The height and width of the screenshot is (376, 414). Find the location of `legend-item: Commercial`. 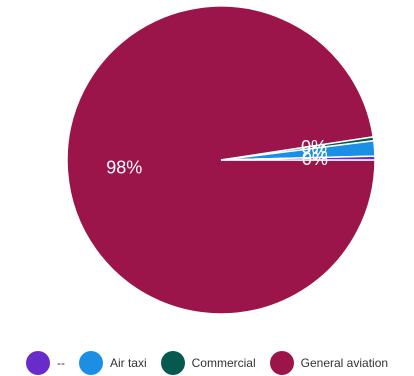

legend-item: Commercial is located at coordinates (208, 363).